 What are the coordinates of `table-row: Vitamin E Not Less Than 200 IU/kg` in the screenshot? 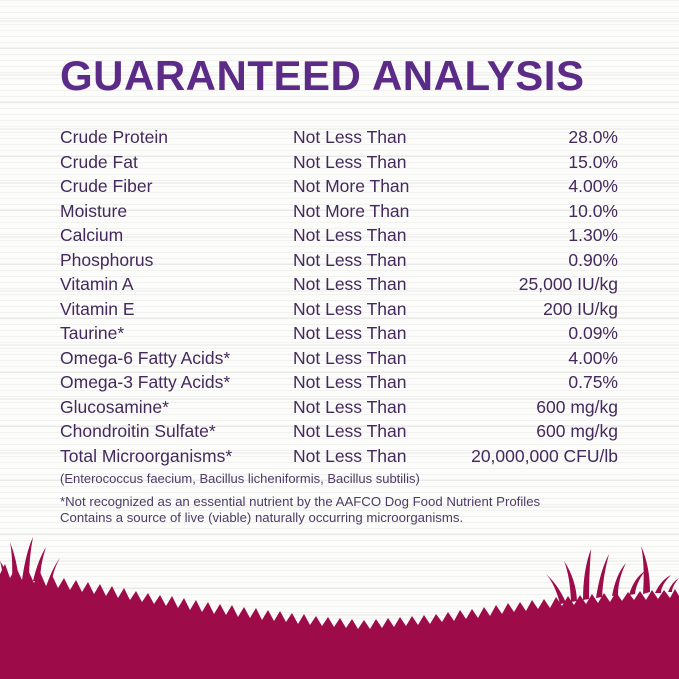 It's located at (339, 309).